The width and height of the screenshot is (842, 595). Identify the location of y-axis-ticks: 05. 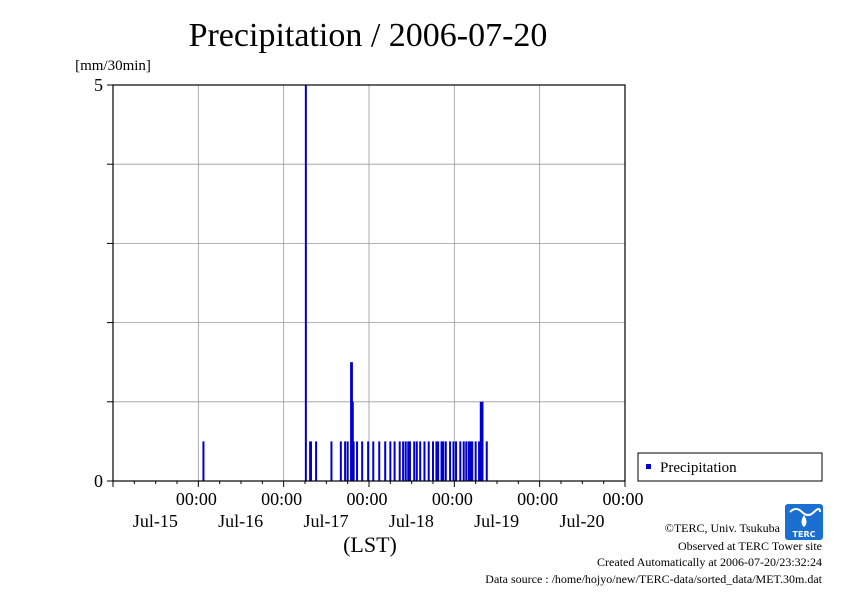
(103, 283).